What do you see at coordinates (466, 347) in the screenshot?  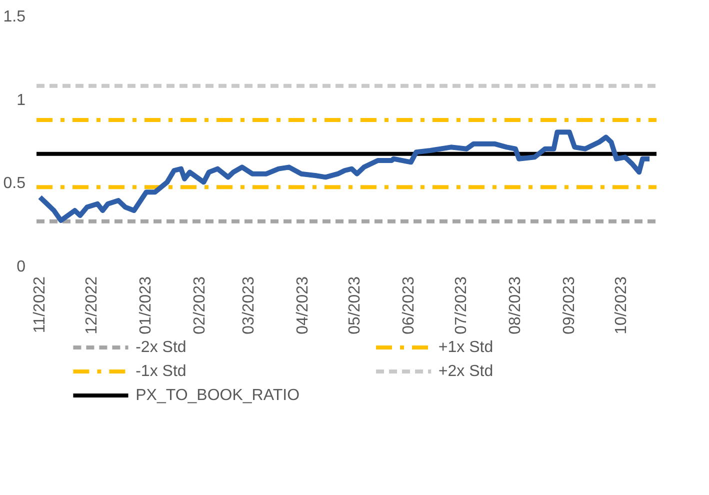 I see `legend-label: +1x Std` at bounding box center [466, 347].